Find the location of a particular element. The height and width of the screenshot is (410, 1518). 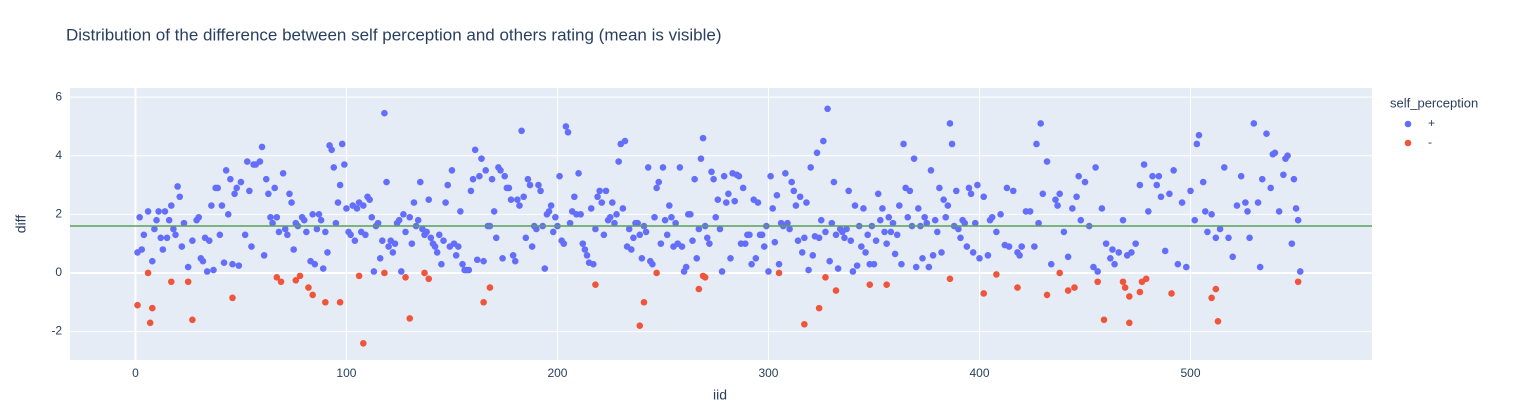

x-tick-label: 500 is located at coordinates (1191, 373).